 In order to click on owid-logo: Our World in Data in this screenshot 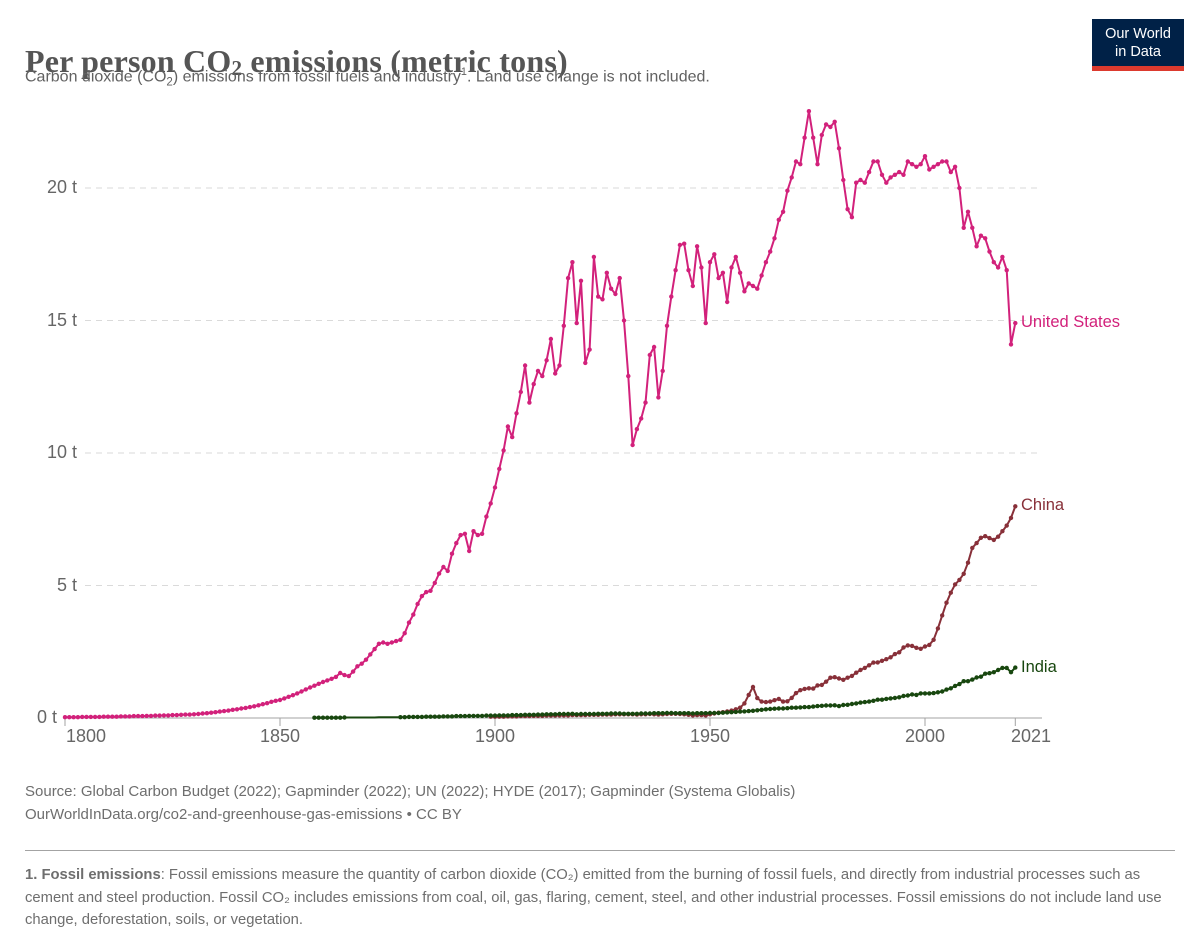, I will do `click(1138, 45)`.